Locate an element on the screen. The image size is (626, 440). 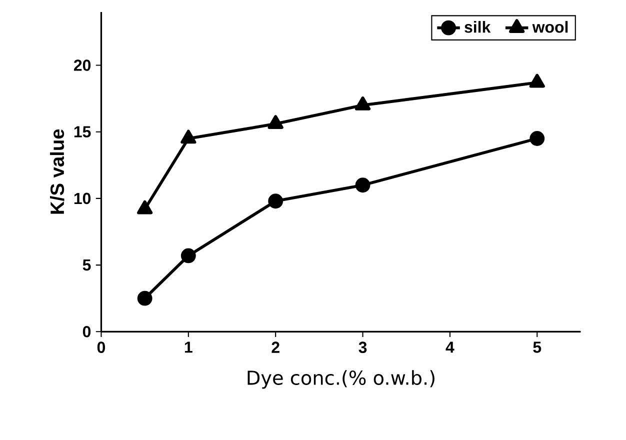
y-tick-label: 15 is located at coordinates (82, 132).